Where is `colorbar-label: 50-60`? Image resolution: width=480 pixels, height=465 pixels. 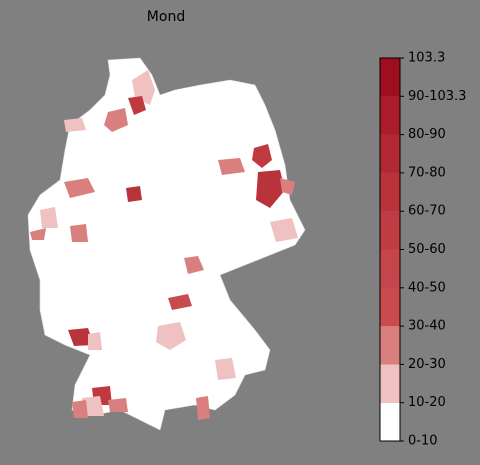 colorbar-label: 50-60 is located at coordinates (427, 249).